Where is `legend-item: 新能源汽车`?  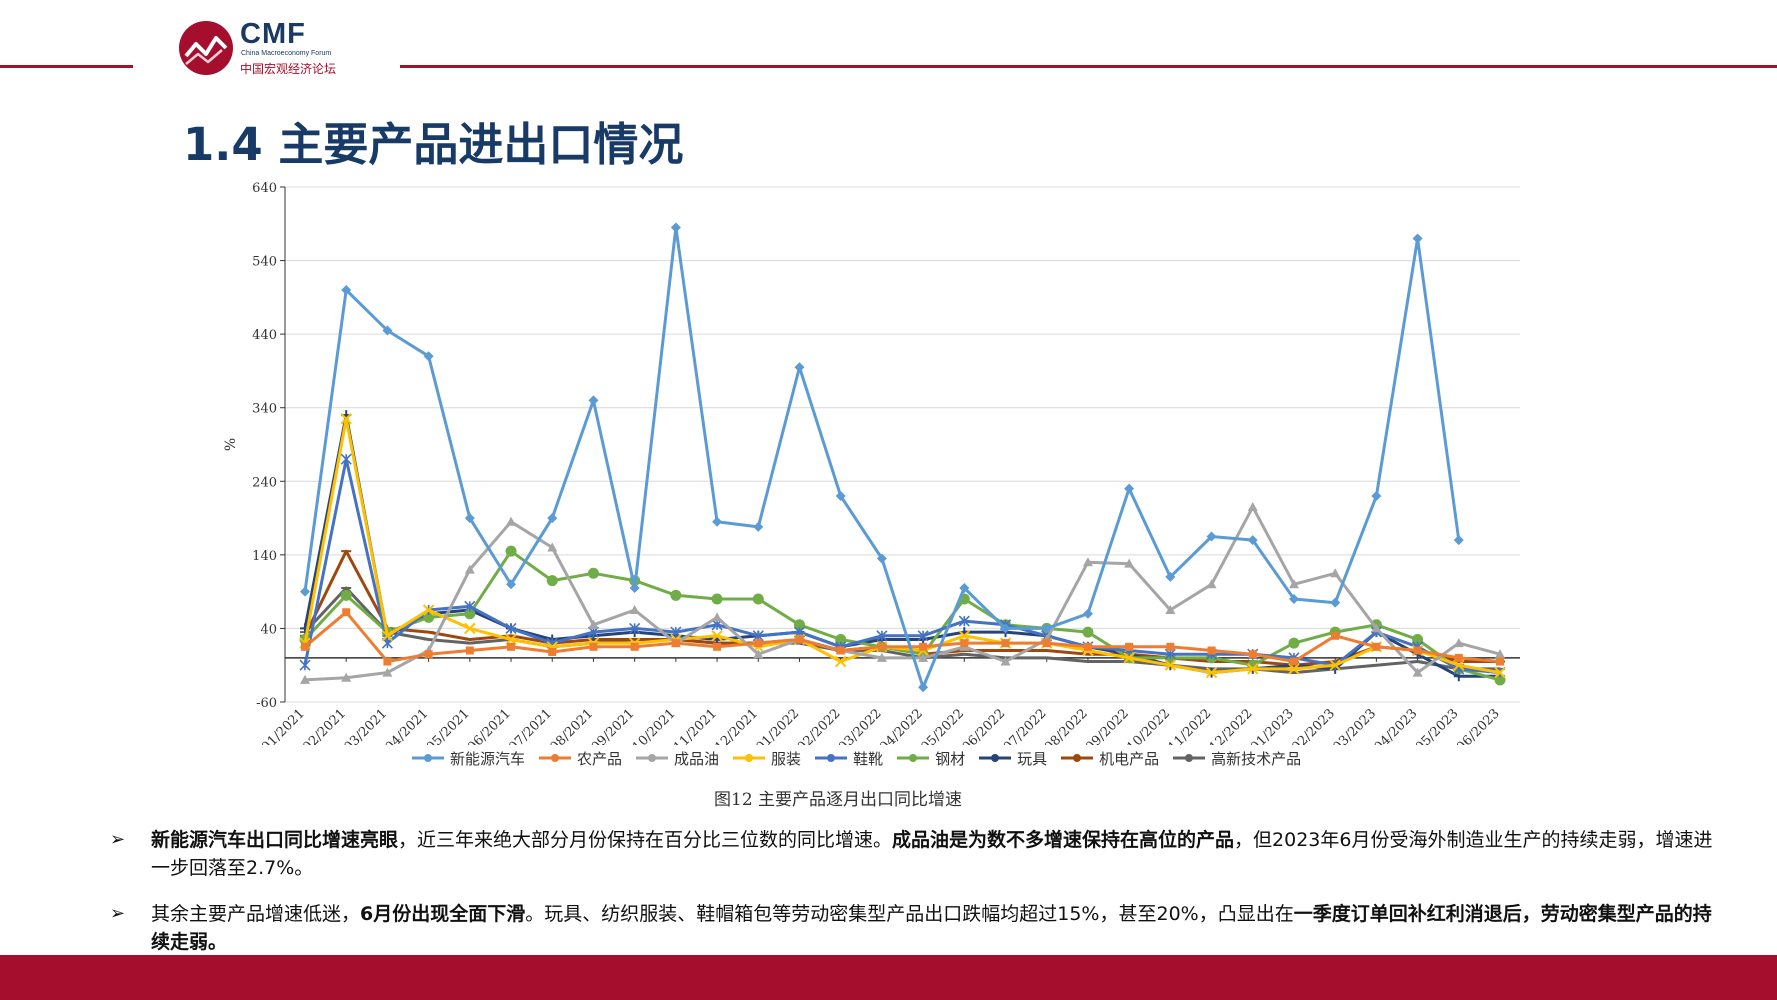 legend-item: 新能源汽车 is located at coordinates (467, 758).